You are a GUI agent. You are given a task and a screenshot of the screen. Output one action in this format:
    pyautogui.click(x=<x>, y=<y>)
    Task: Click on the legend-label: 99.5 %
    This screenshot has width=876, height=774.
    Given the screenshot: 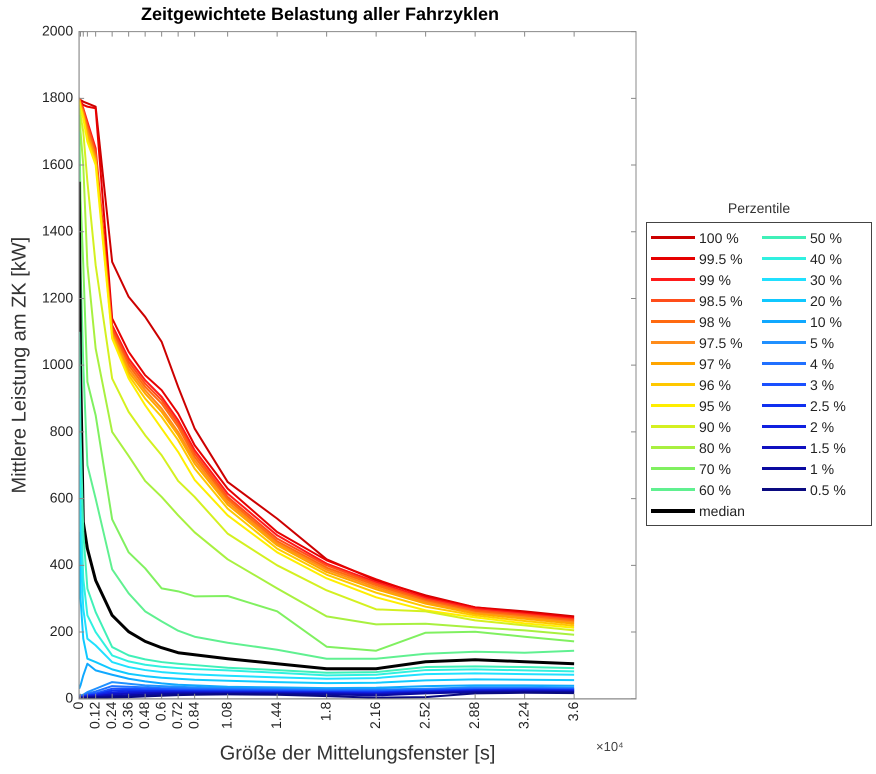 What is the action you would take?
    pyautogui.click(x=721, y=258)
    